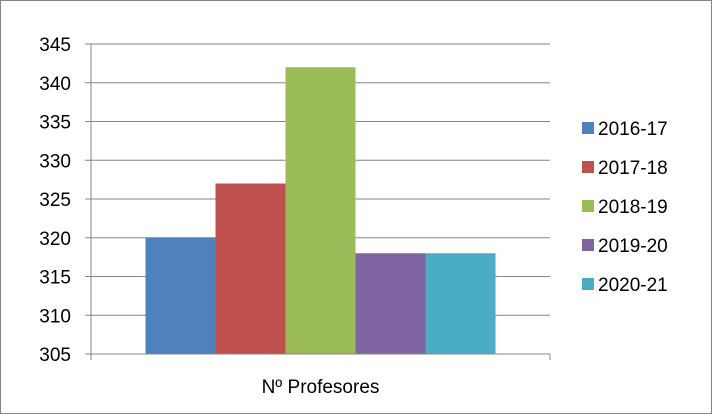  Describe the element at coordinates (633, 207) in the screenshot. I see `legend-label: 2018-19` at that location.